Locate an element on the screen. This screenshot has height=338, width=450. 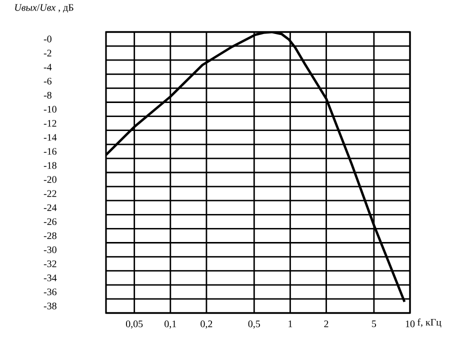
x-axis-title: f, кГц is located at coordinates (430, 323).